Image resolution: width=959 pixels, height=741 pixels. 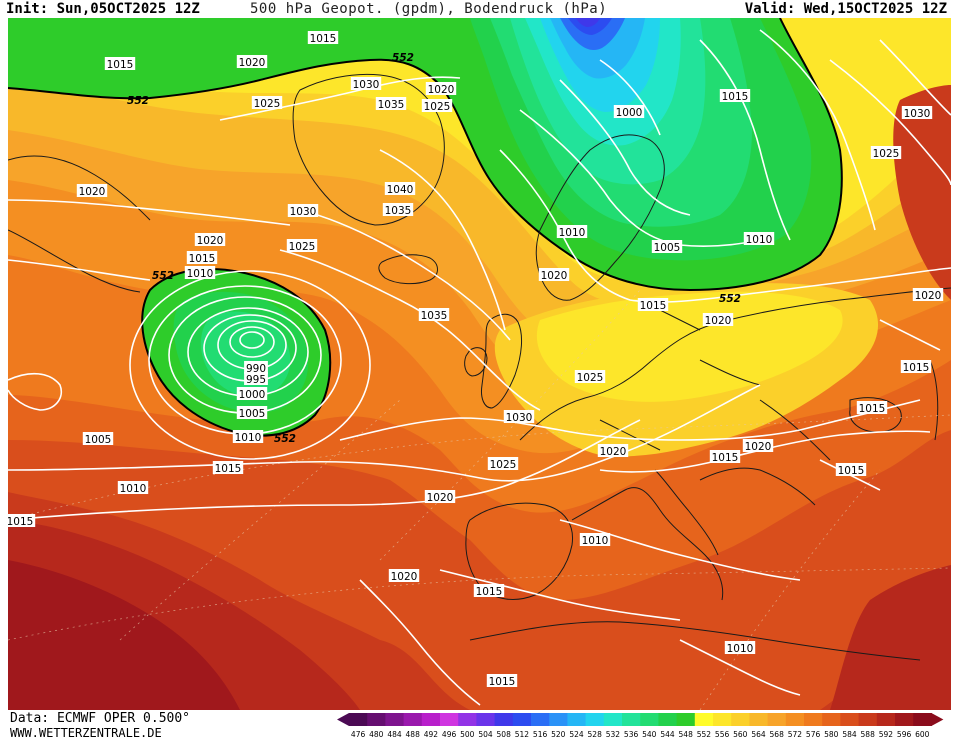 I want to click on legend-tick-label: 600, so click(x=922, y=734).